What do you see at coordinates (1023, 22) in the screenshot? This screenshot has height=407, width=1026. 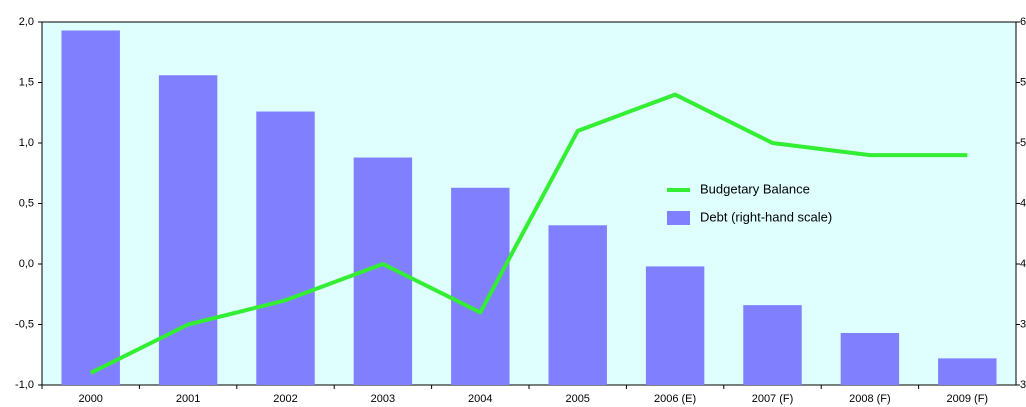 I see `y2-tick-label: 60` at bounding box center [1023, 22].